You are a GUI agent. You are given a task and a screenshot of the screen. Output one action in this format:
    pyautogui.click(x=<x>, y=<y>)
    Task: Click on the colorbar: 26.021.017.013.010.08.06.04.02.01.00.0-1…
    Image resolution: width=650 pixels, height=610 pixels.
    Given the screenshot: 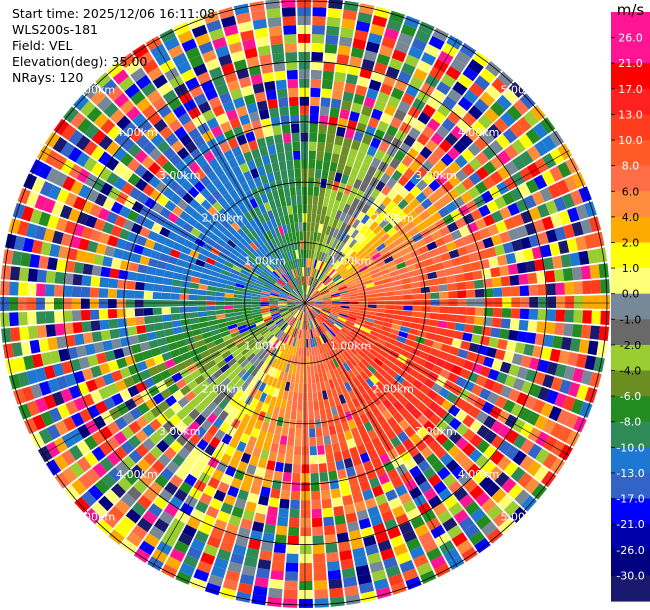 What is the action you would take?
    pyautogui.click(x=630, y=301)
    